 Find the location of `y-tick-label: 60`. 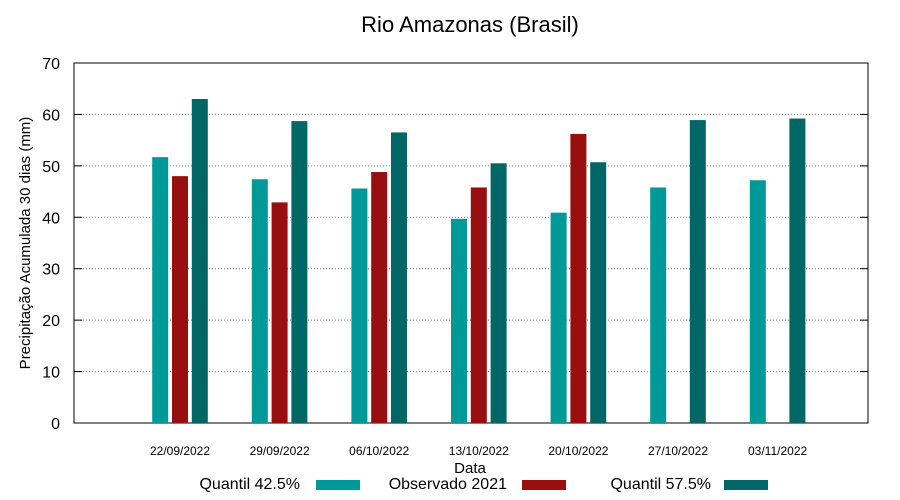

y-tick-label: 60 is located at coordinates (51, 115).